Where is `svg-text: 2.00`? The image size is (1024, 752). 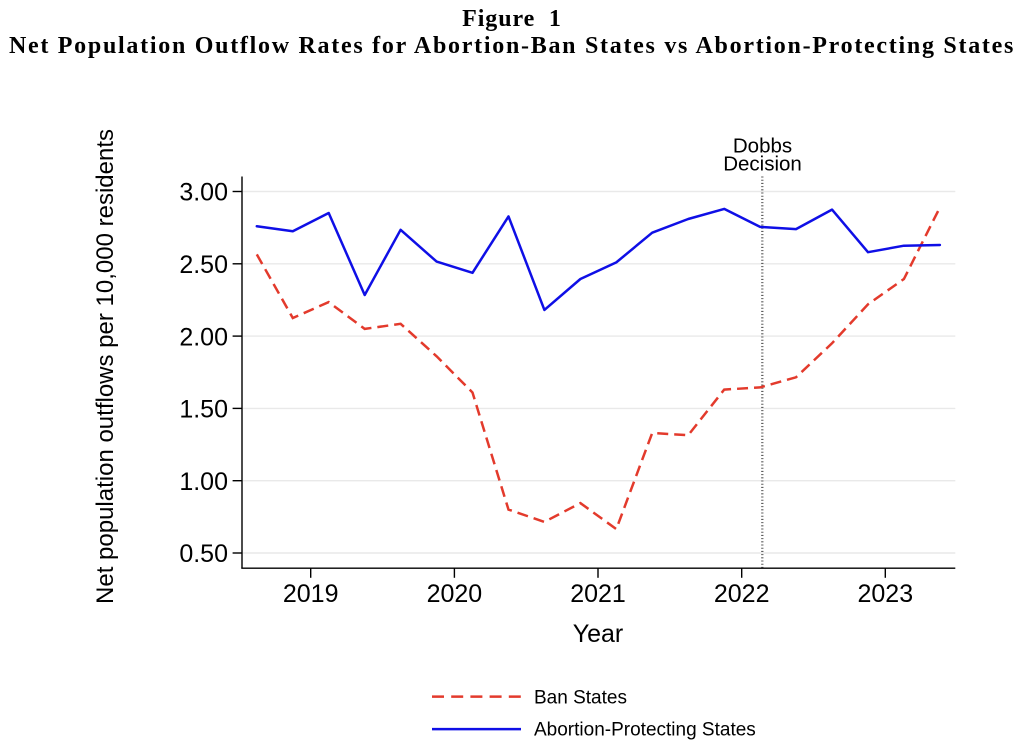
svg-text: 2.00 is located at coordinates (203, 337).